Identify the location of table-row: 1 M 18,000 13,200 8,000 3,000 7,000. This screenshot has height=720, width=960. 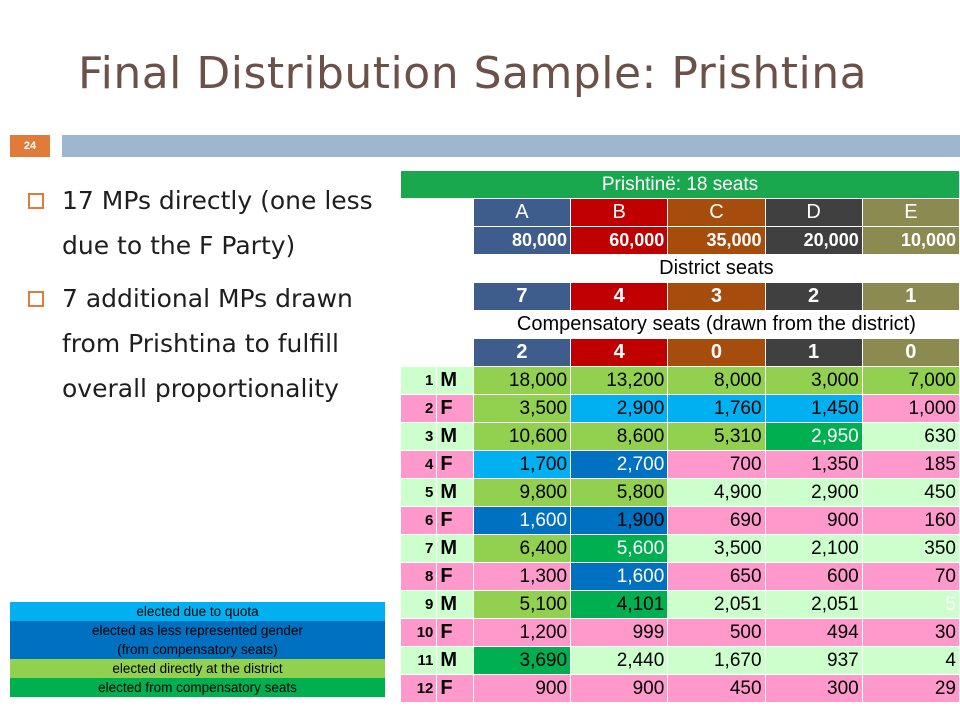
(679, 380).